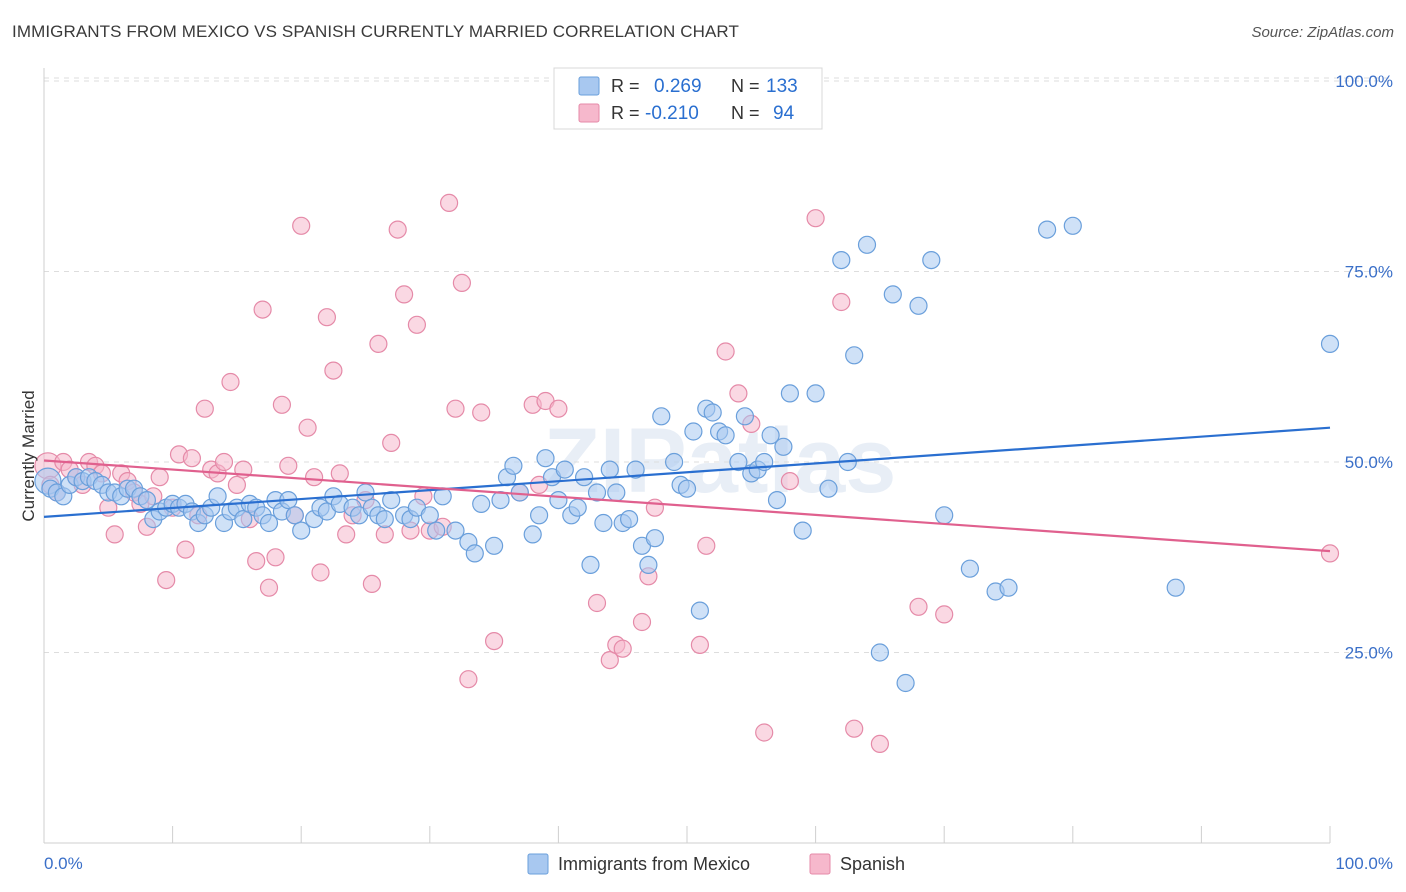 The height and width of the screenshot is (892, 1406). I want to click on legend-swatch-spanish, so click(589, 113).